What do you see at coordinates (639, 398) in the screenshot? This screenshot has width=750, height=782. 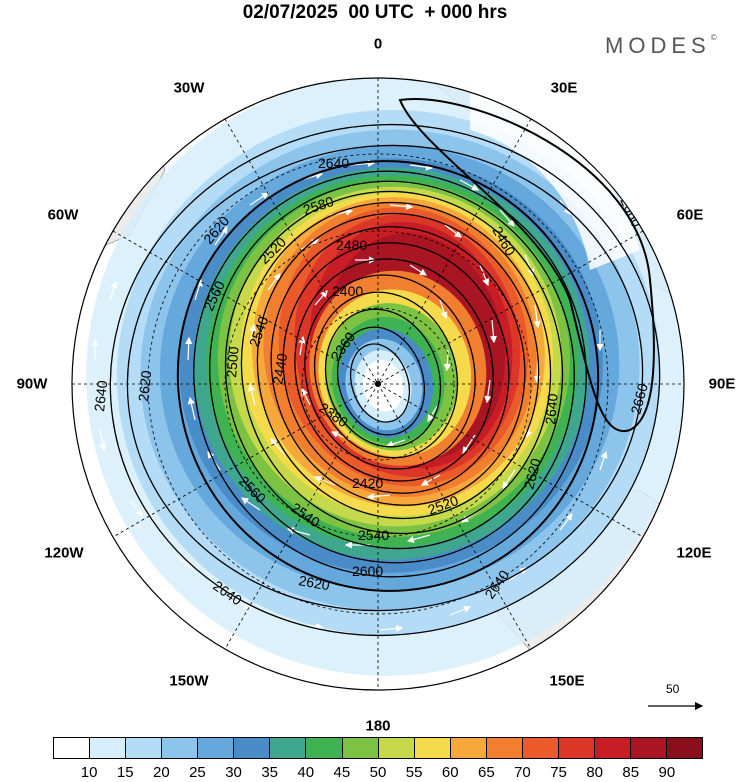 I see `contour-label: 2660` at bounding box center [639, 398].